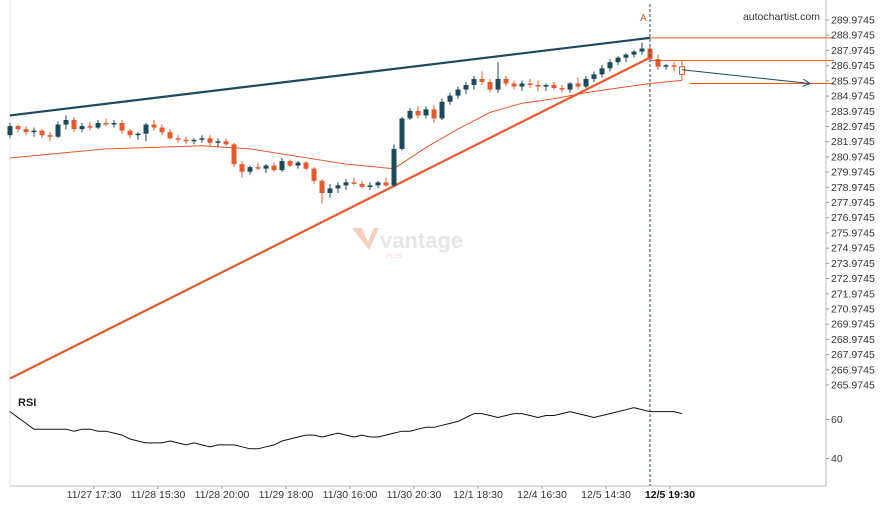 The width and height of the screenshot is (887, 510). What do you see at coordinates (853, 233) in the screenshot?
I see `price-tick-label: 275.9745` at bounding box center [853, 233].